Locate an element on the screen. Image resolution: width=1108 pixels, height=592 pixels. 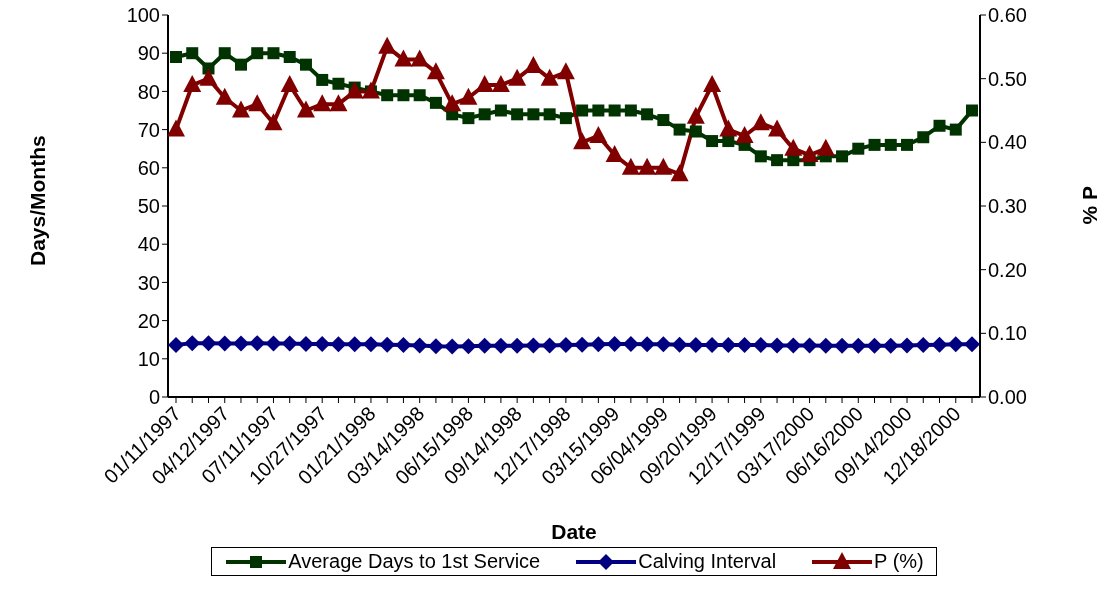
y-tick-label: 90 is located at coordinates (148, 53).